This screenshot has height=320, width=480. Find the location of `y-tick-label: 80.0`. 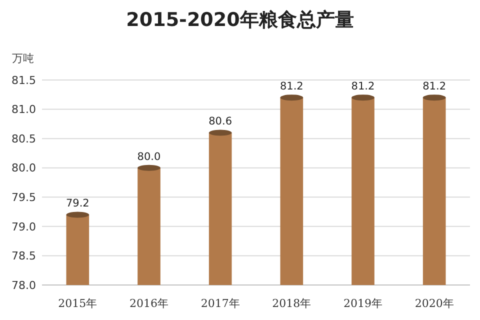

y-tick-label: 80.0 is located at coordinates (24, 168).